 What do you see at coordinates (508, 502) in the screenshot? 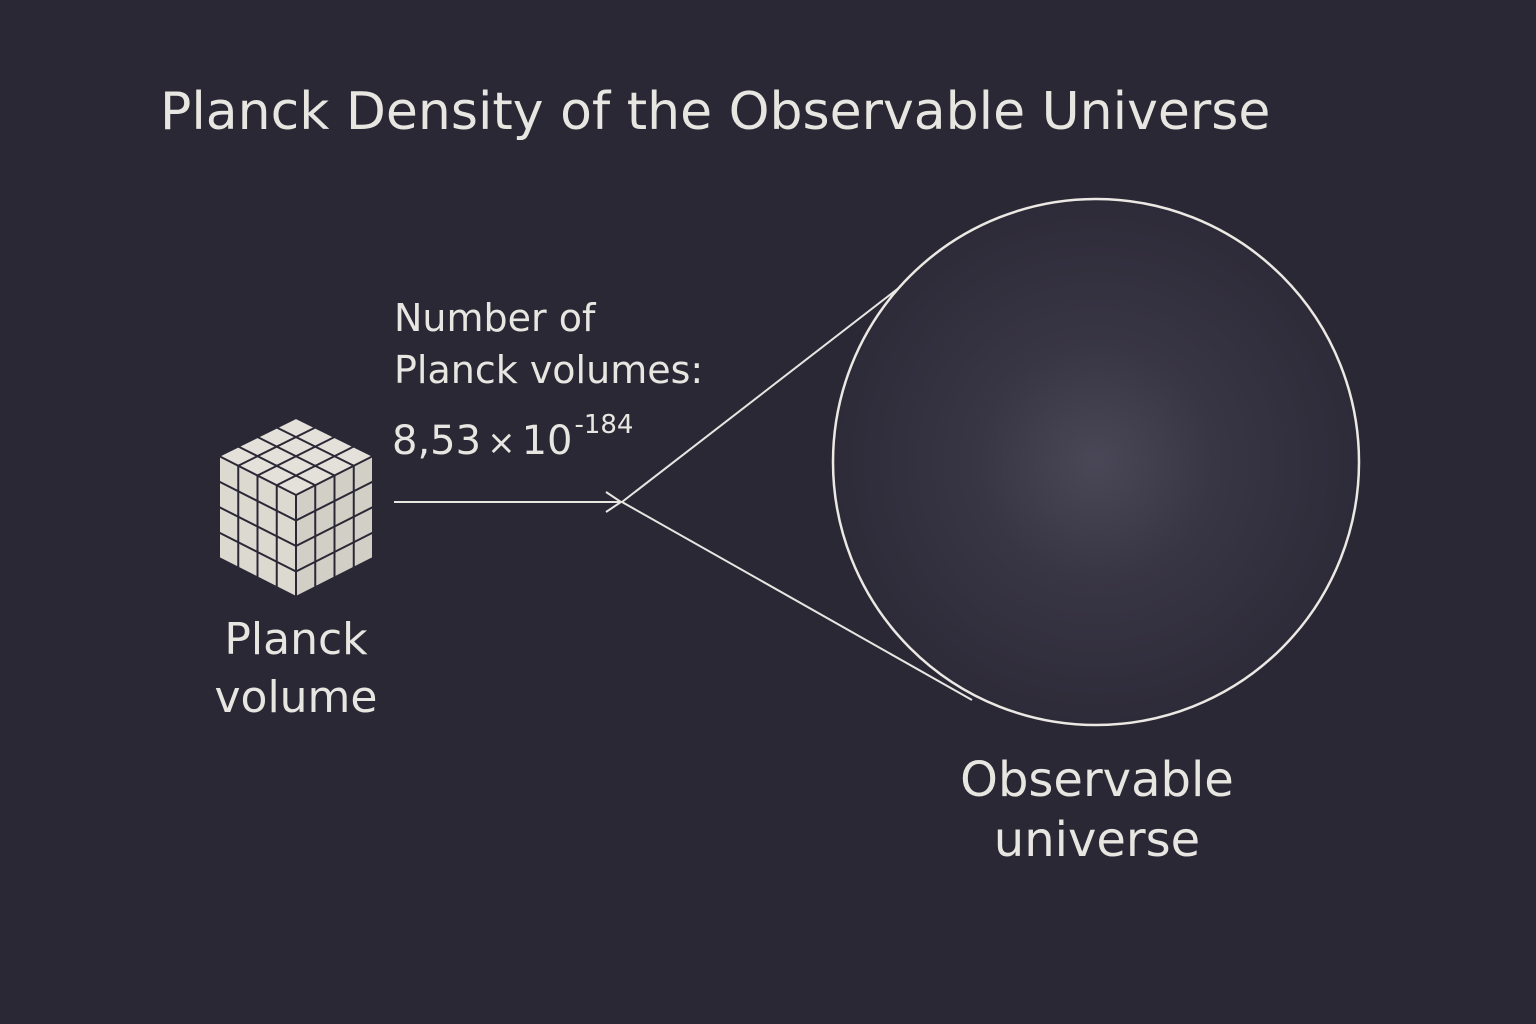
I see `arrow-icon` at bounding box center [508, 502].